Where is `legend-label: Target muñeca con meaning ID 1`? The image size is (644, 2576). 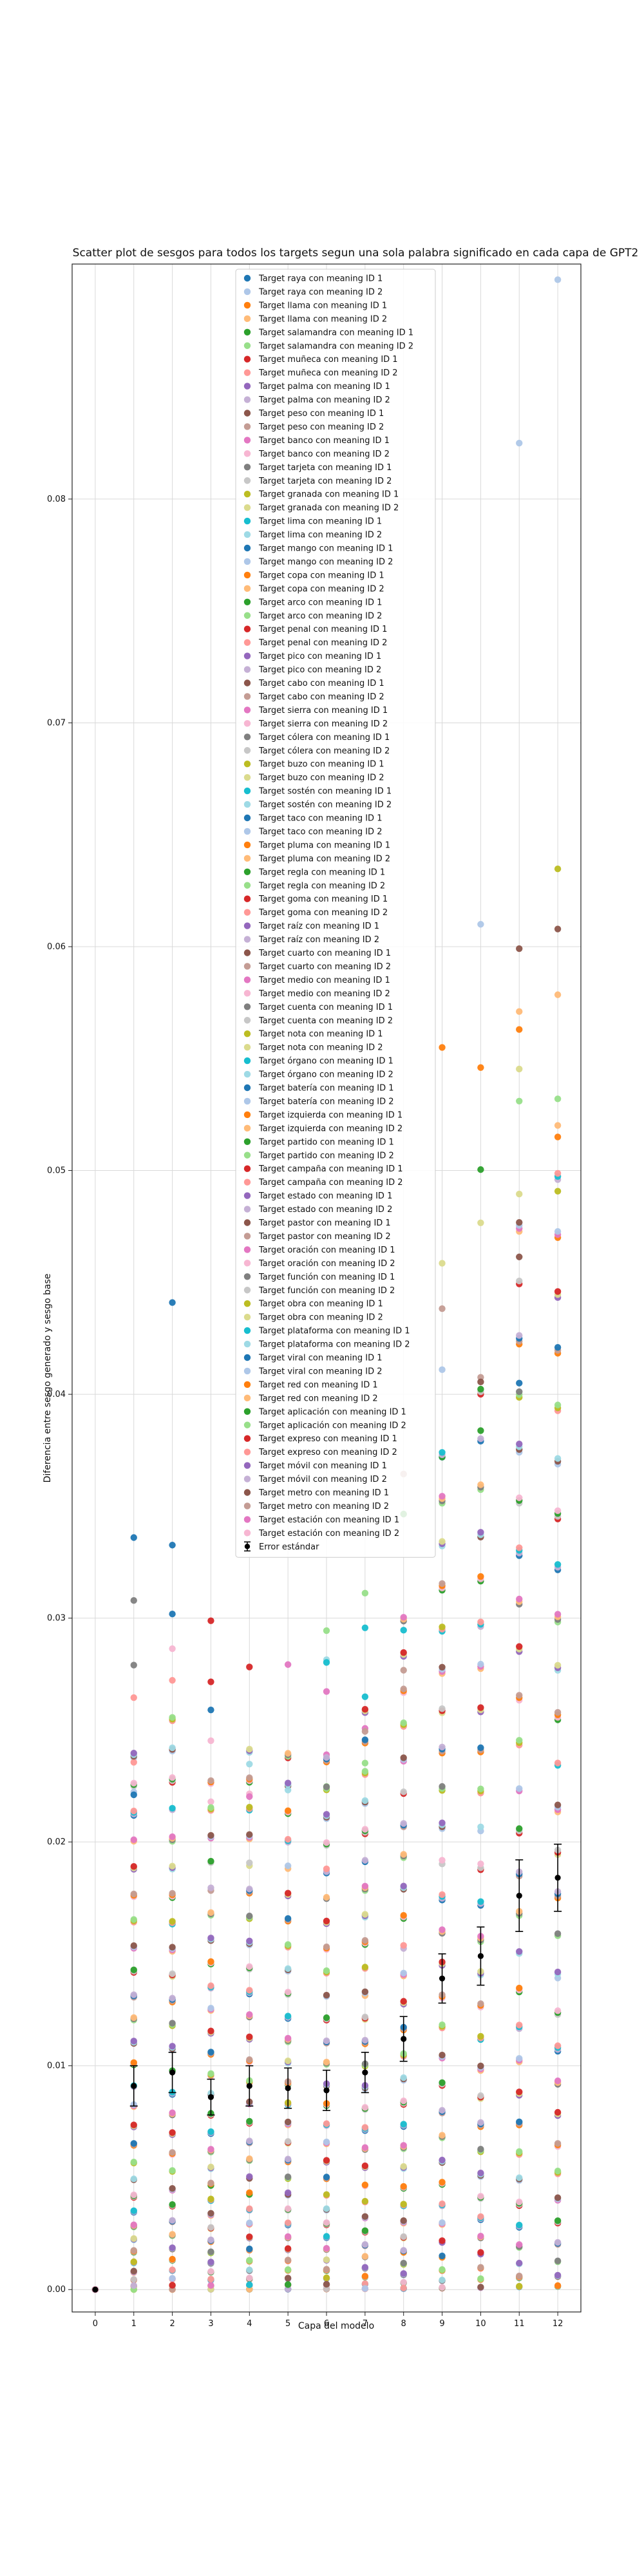 legend-label: Target muñeca con meaning ID 1 is located at coordinates (328, 360).